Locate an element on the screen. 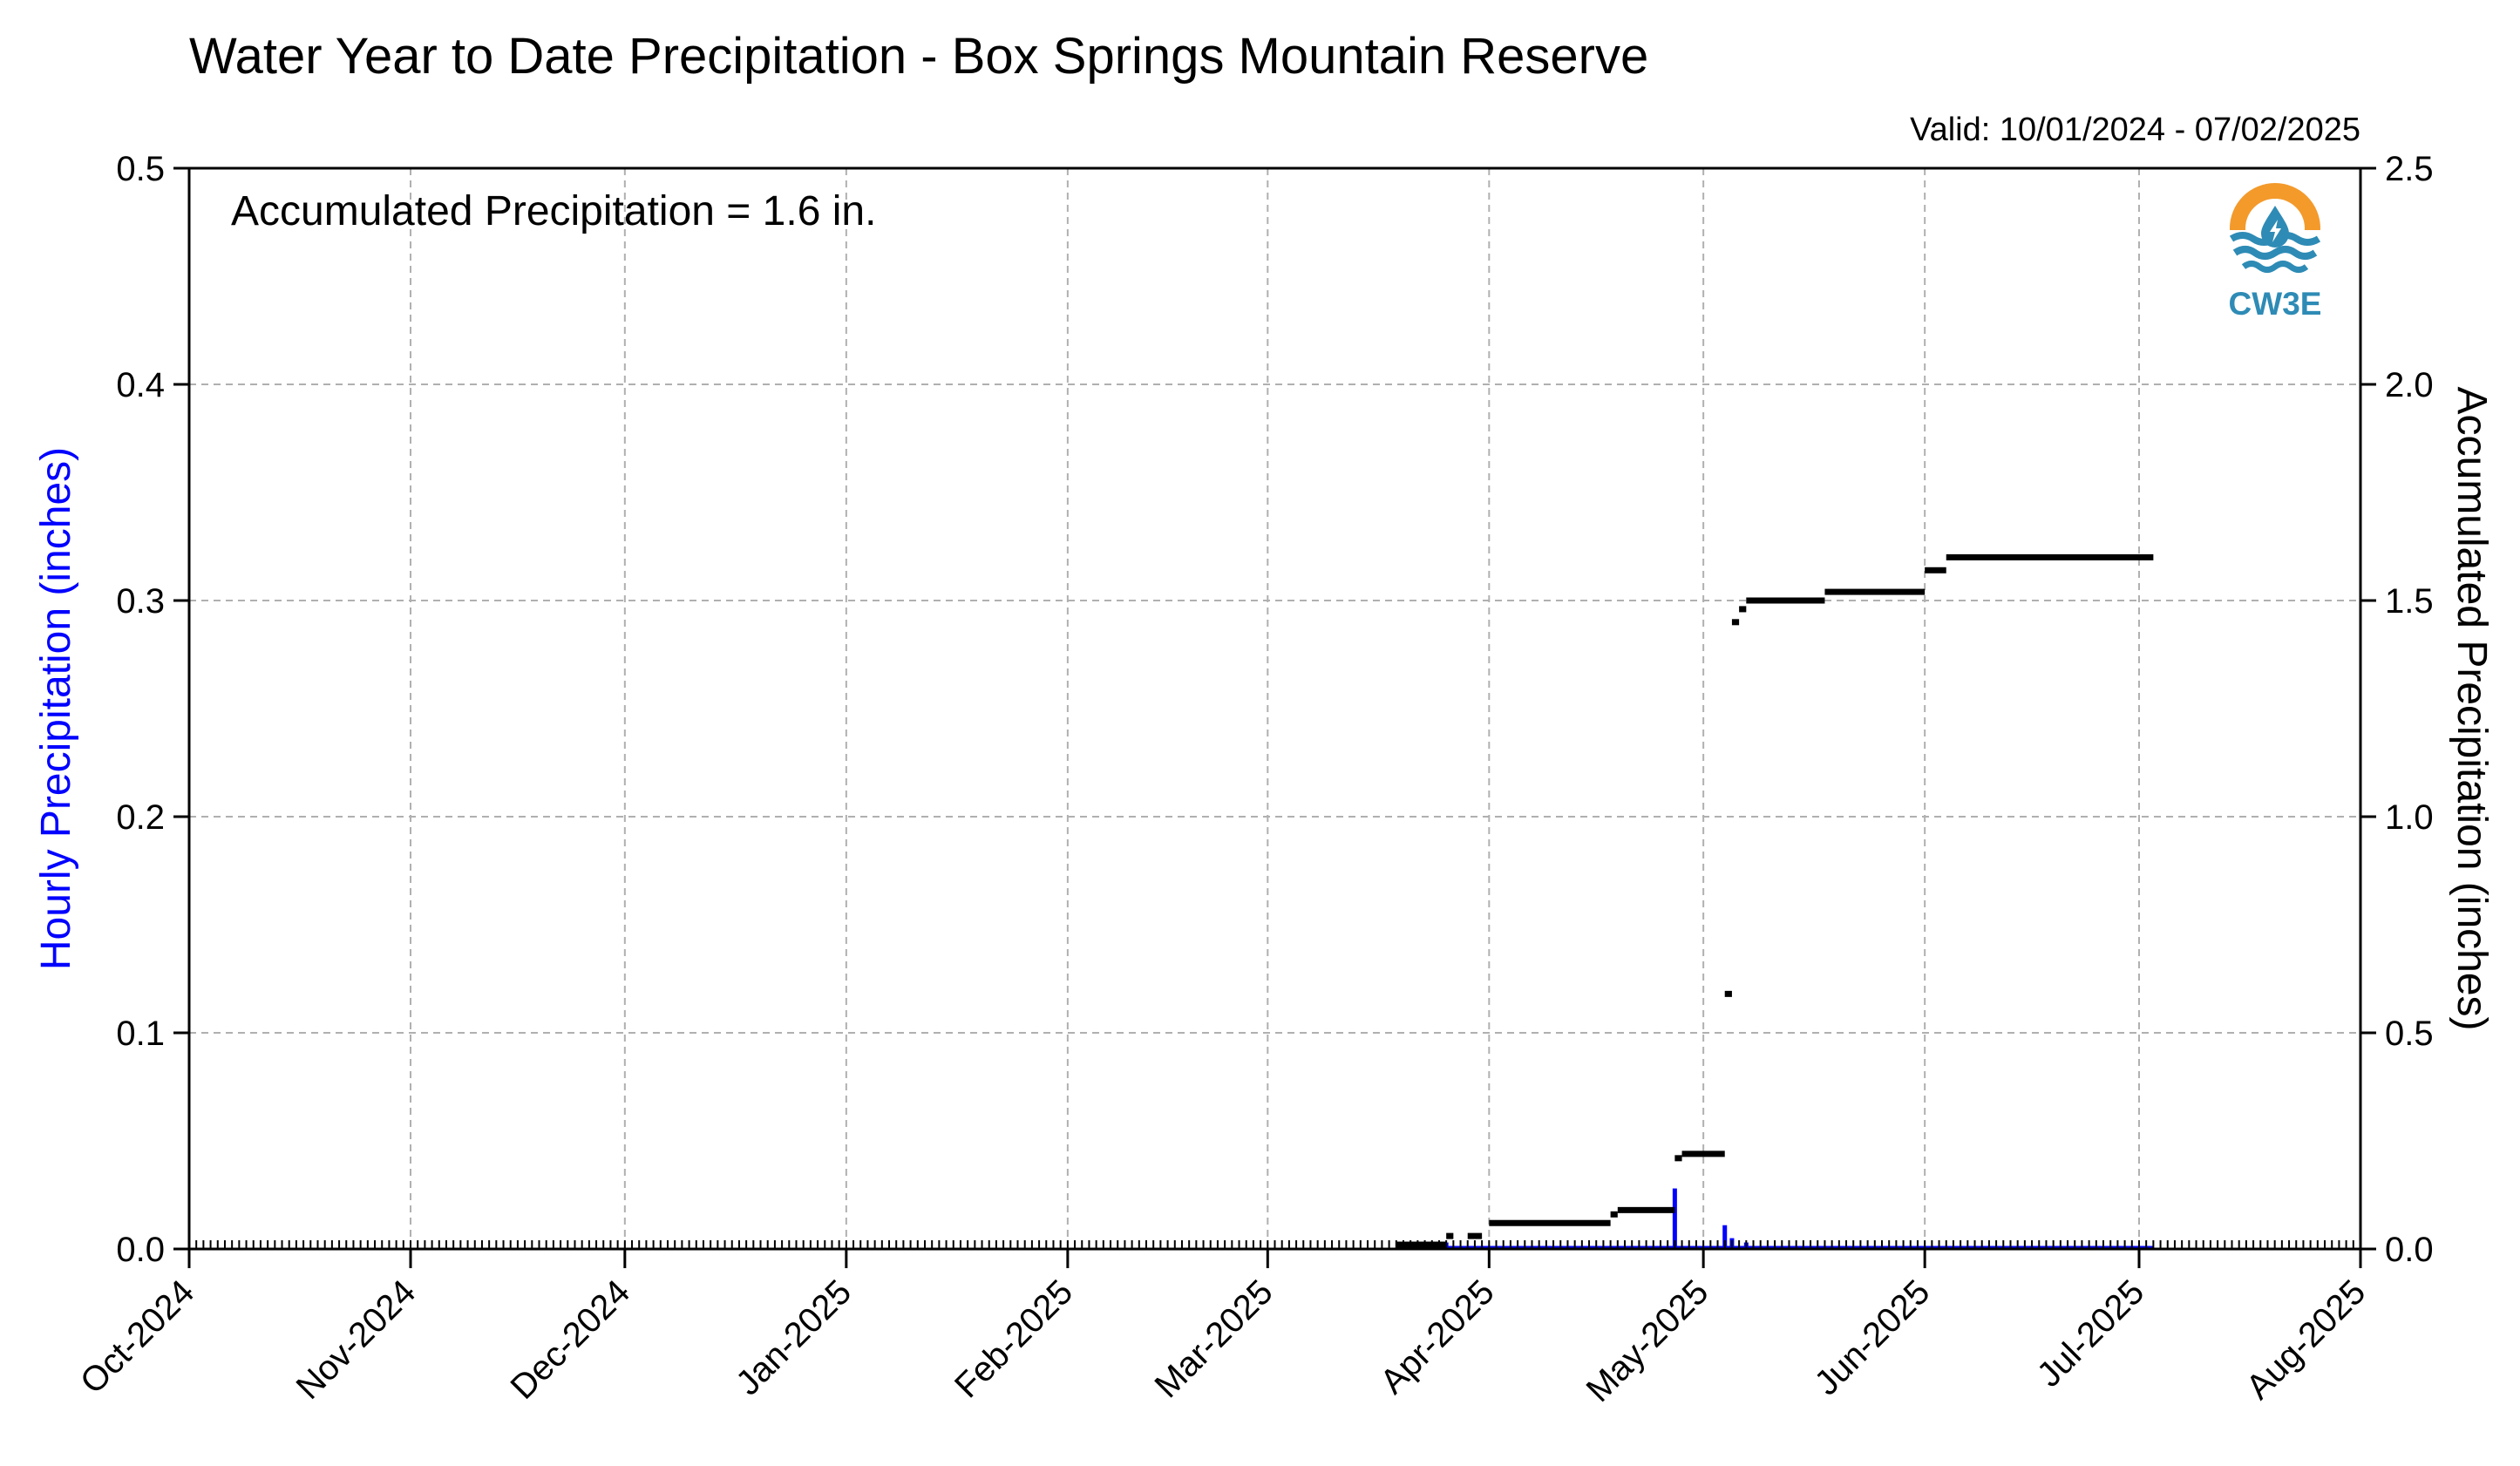  x-minor-ticks is located at coordinates (1274, 1244).